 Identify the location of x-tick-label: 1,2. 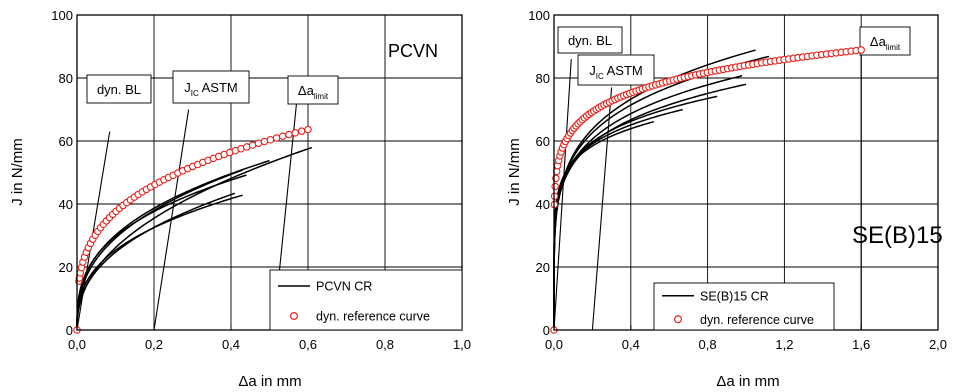
(784, 344).